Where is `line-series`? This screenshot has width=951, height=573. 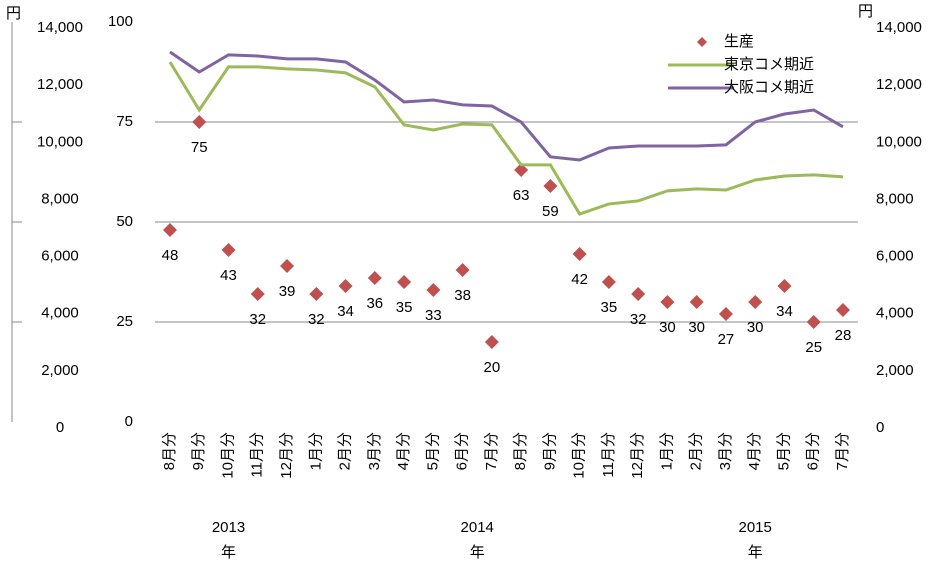
line-series is located at coordinates (506, 106).